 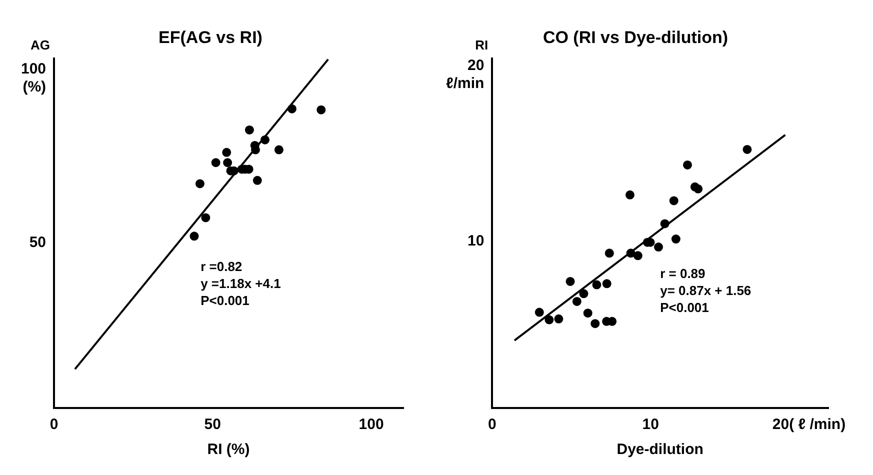 I want to click on x-tick-label: 50, so click(x=212, y=425).